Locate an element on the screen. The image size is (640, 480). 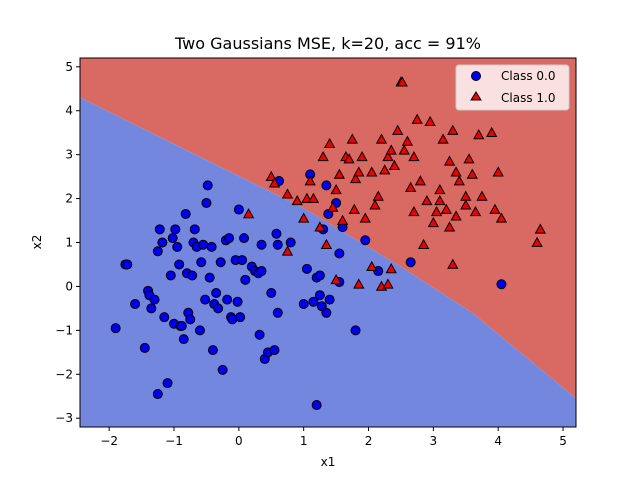
y-tick-label: −1 is located at coordinates (64, 330).